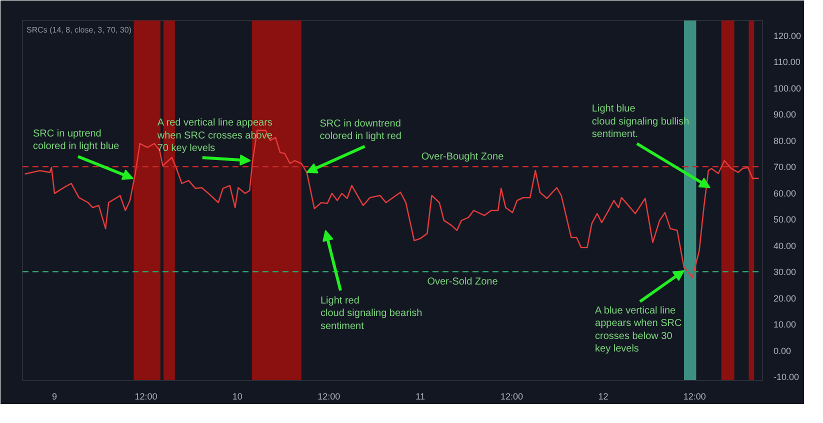 This screenshot has width=823, height=423. Describe the element at coordinates (361, 130) in the screenshot. I see `annotation: SRC in downtrend colored in light red` at that location.